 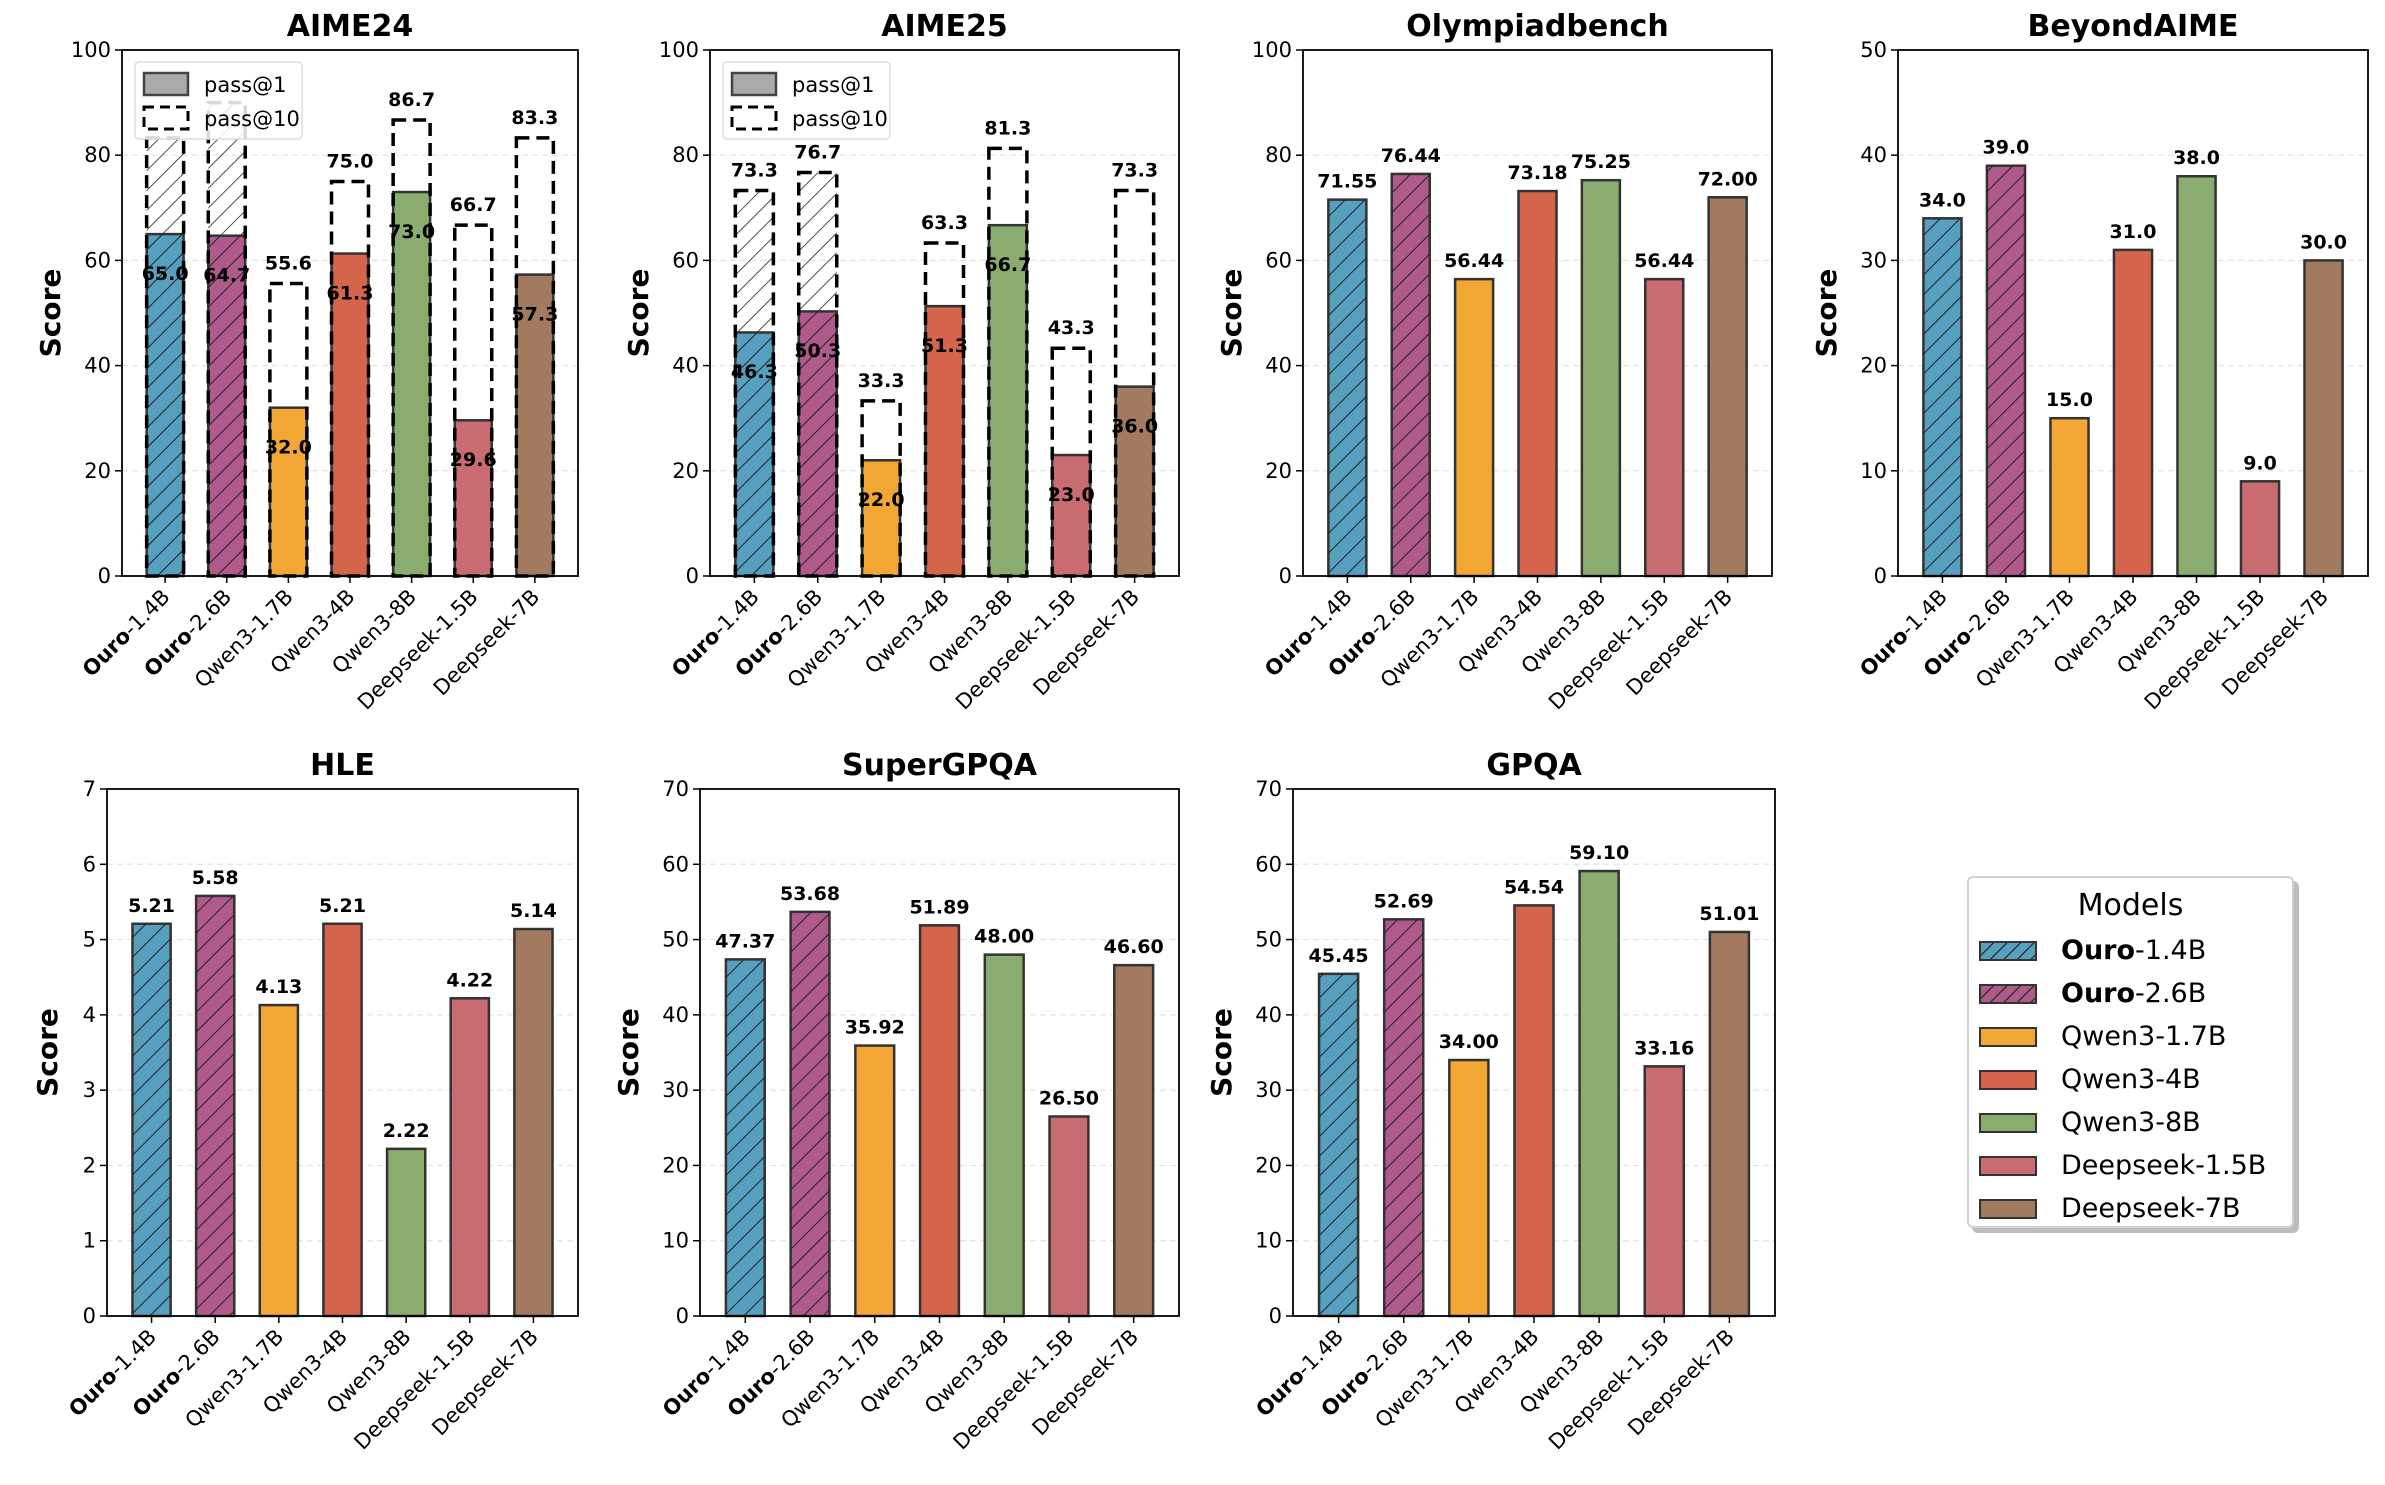 What do you see at coordinates (1599, 853) in the screenshot?
I see `value-label: 59.10` at bounding box center [1599, 853].